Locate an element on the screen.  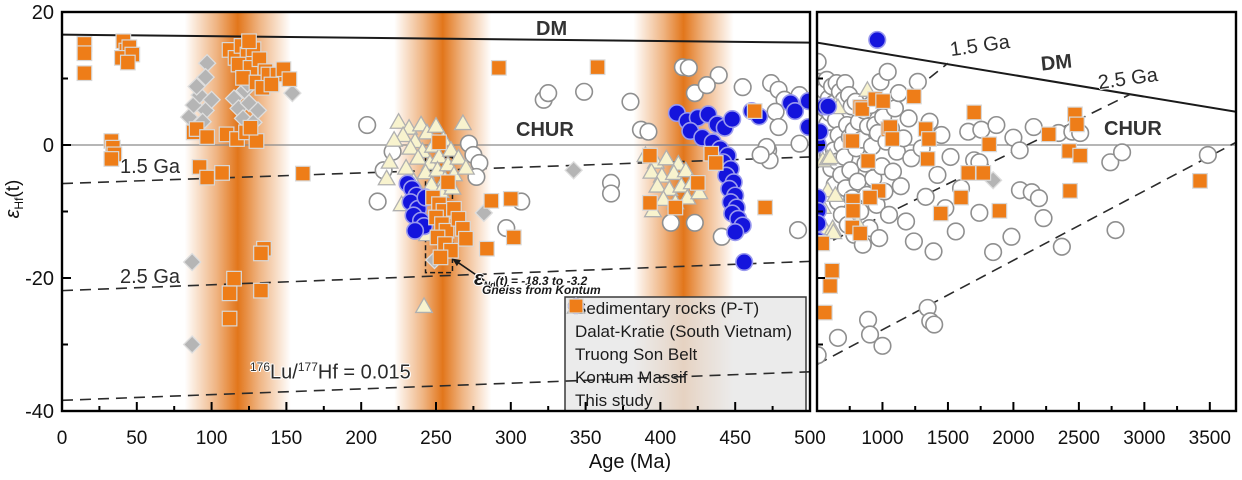
y-axis-subscript: Hf is located at coordinates (19, 203).